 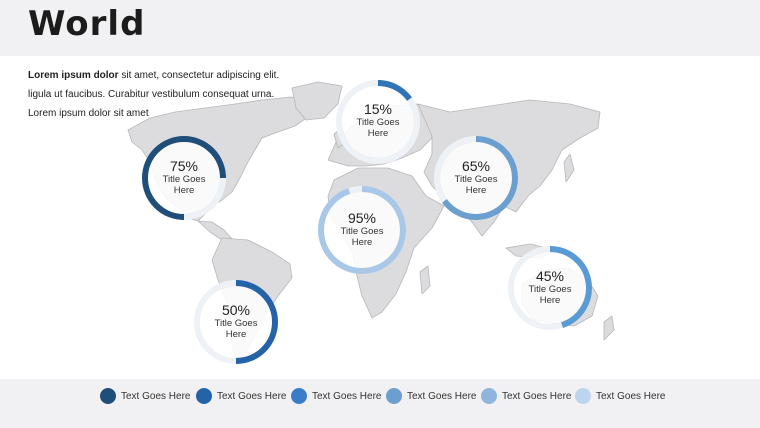 What do you see at coordinates (317, 101) in the screenshot?
I see `greenland-shape` at bounding box center [317, 101].